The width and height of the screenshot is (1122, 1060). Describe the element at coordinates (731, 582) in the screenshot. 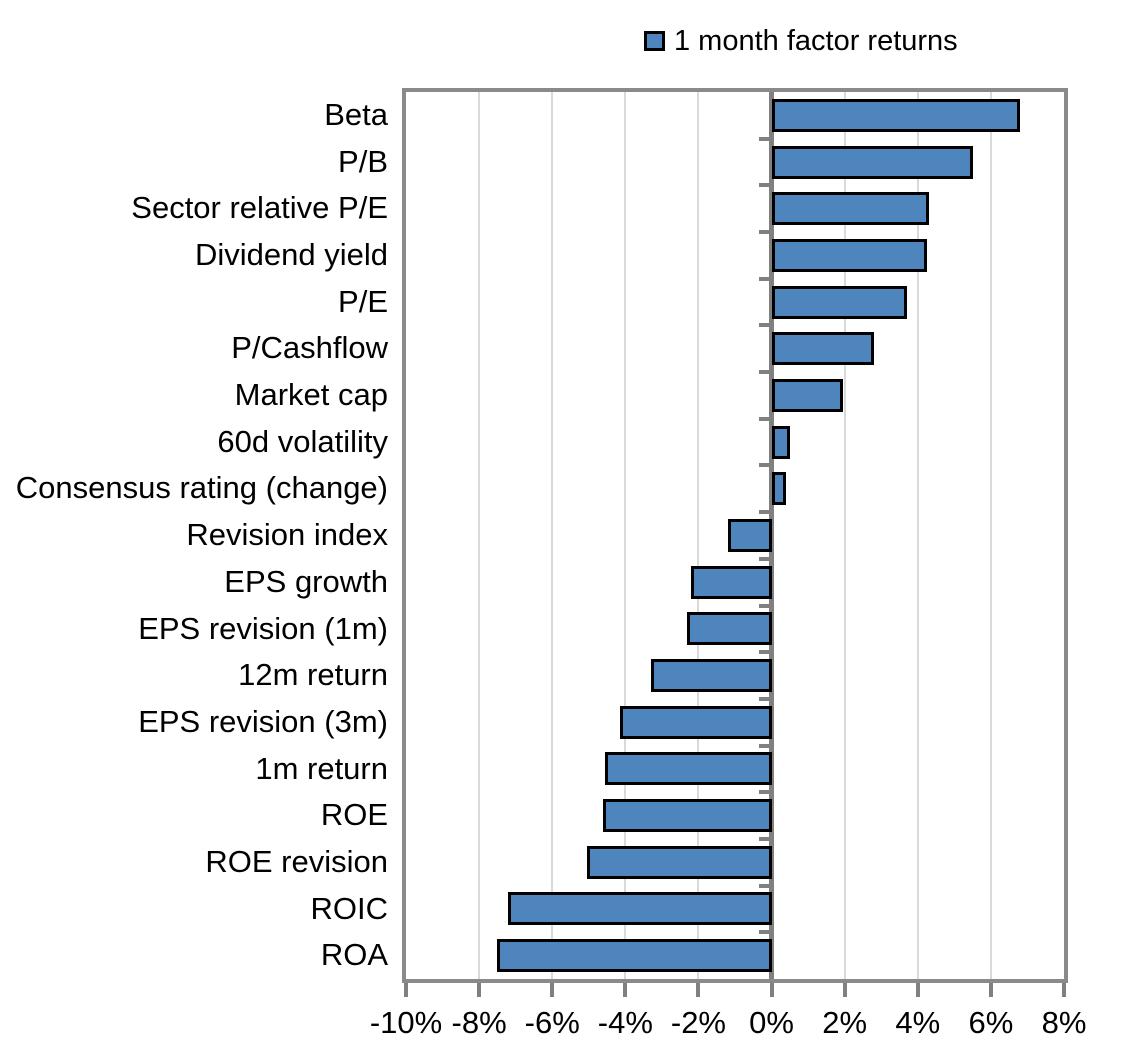

I see `bar-eps-growth` at that location.